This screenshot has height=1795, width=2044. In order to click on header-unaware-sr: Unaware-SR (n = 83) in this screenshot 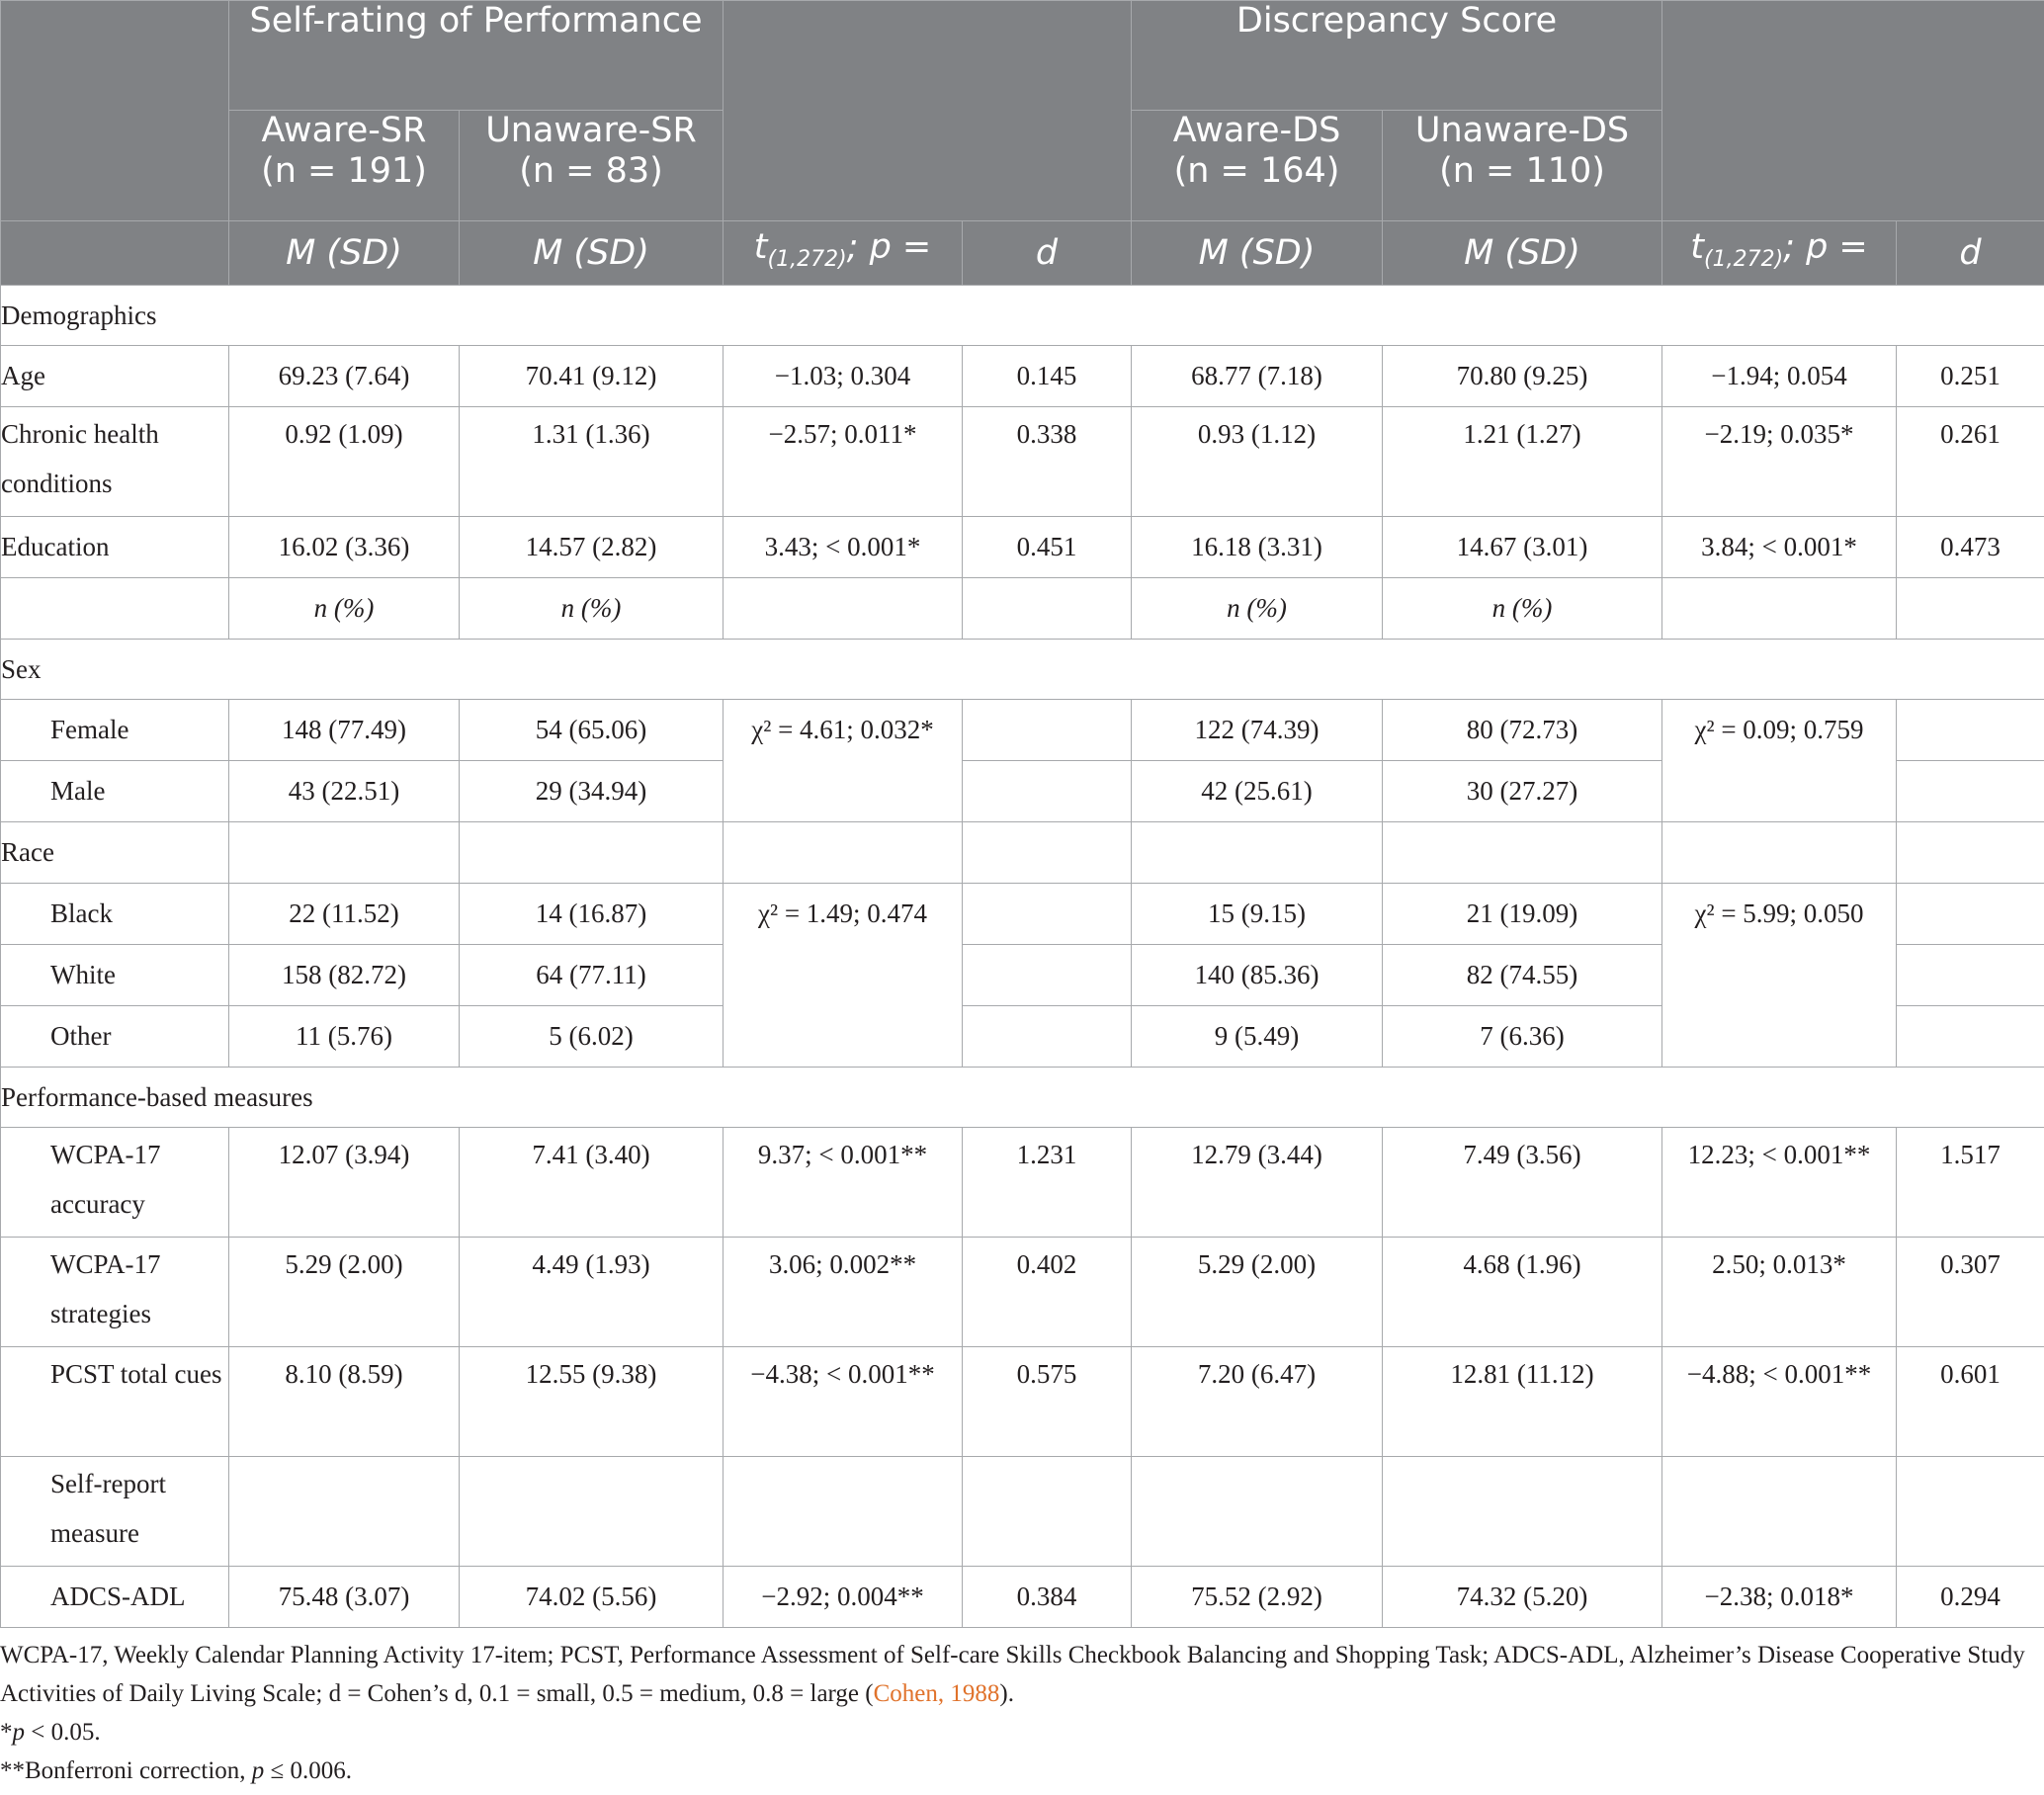, I will do `click(591, 165)`.